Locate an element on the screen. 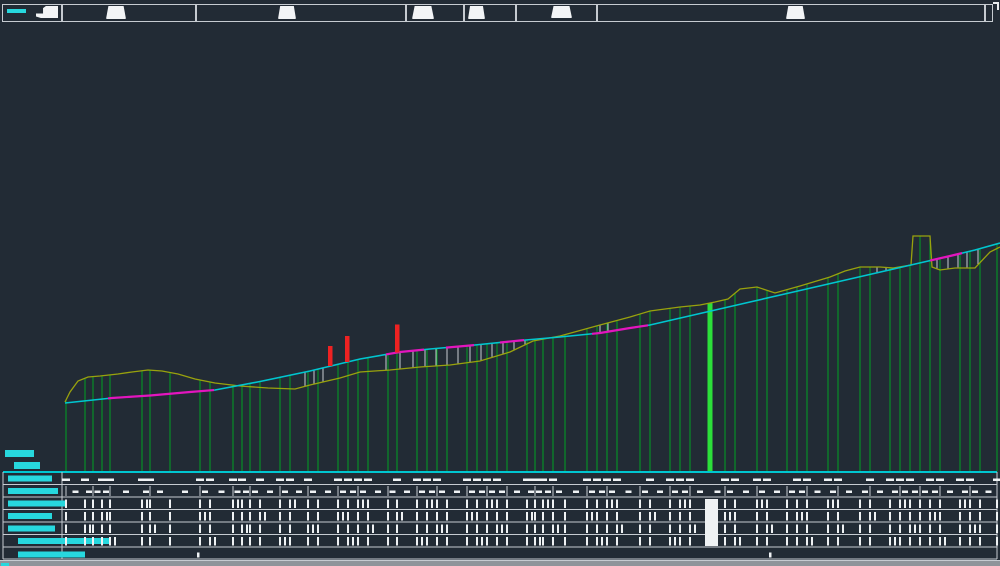  title-text-blob is located at coordinates (116, 12).